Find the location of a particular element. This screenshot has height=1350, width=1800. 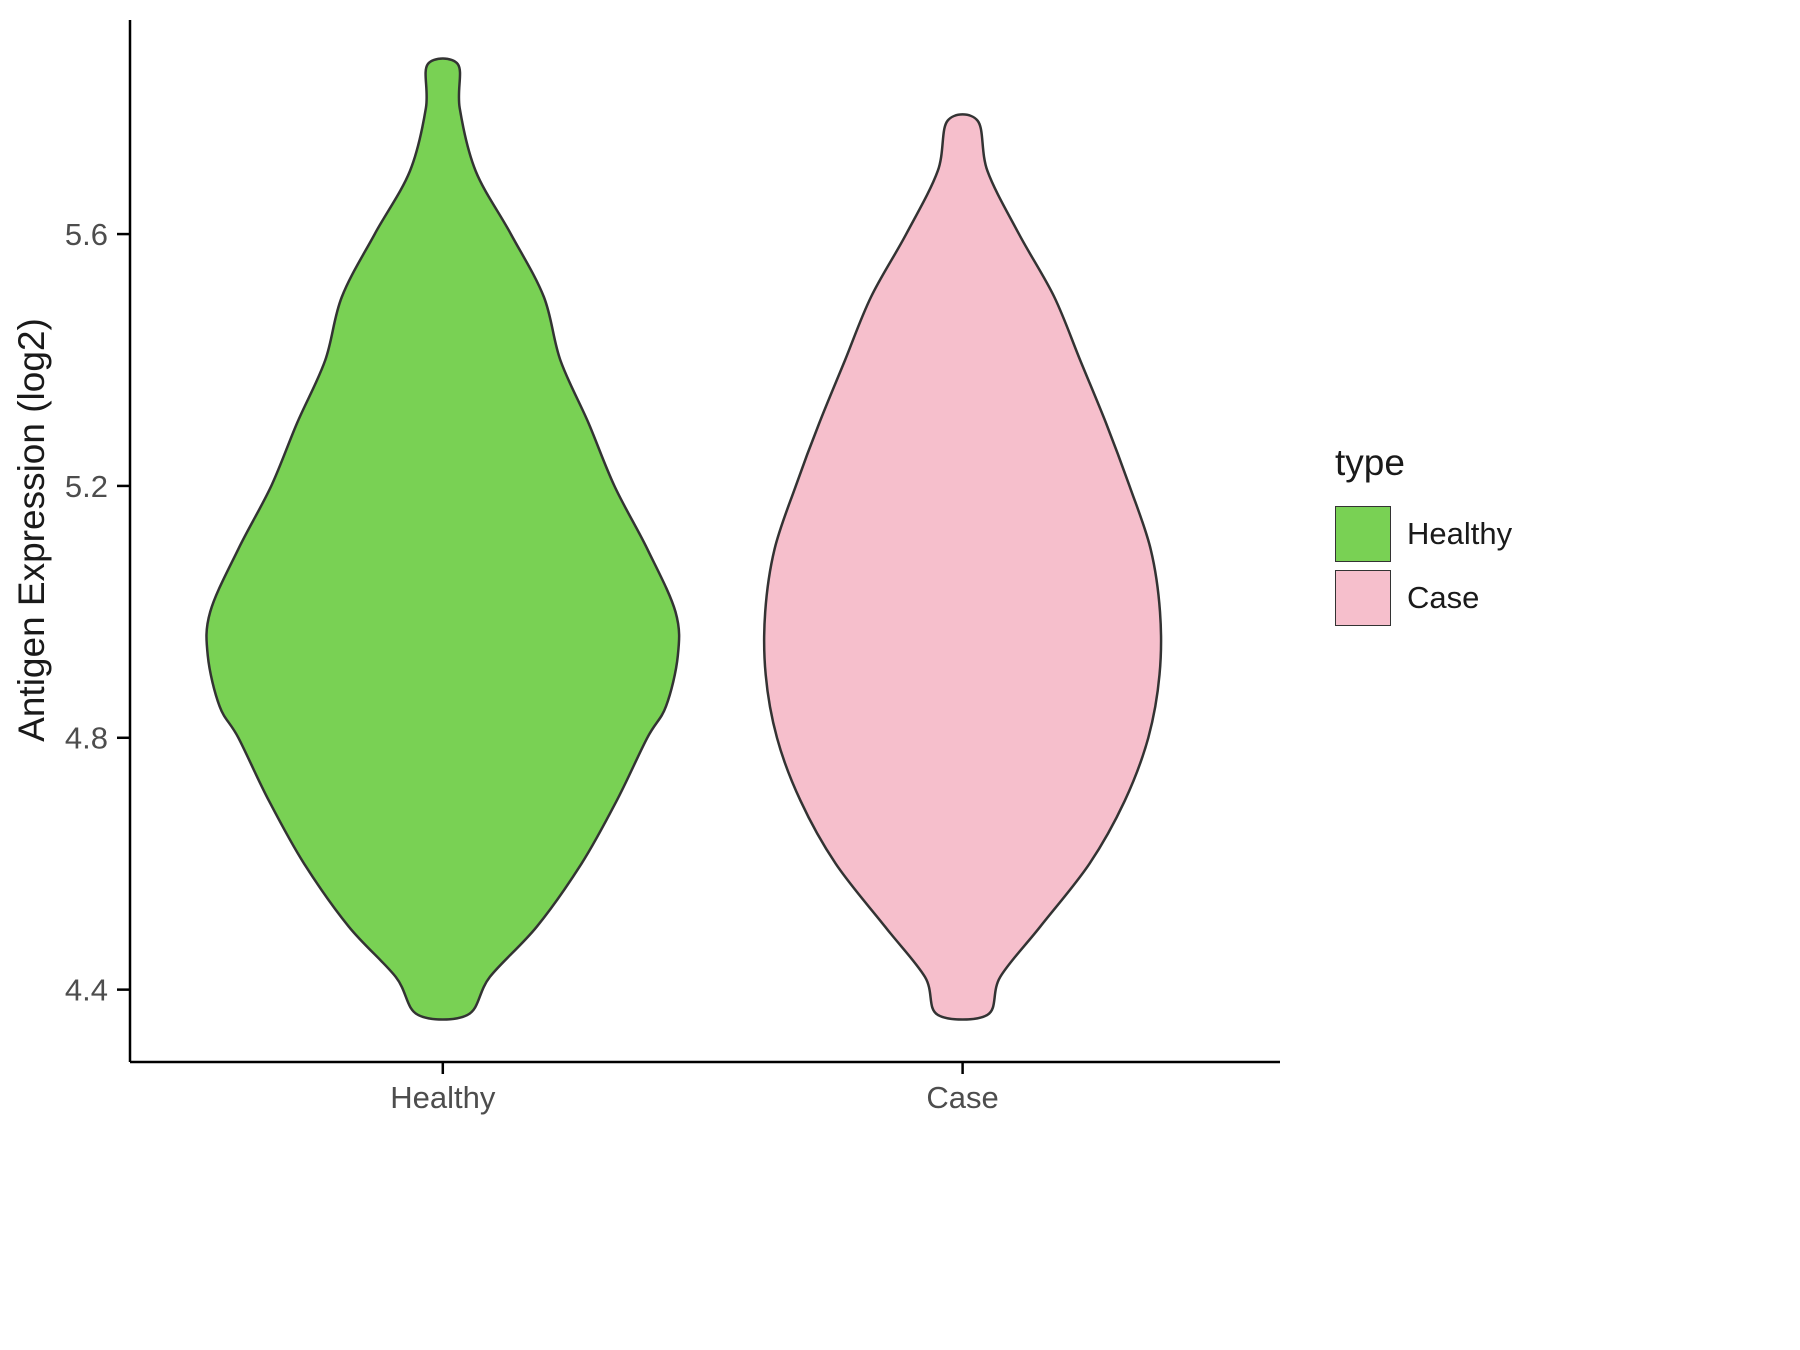

legend-entry-healthy: Healthy is located at coordinates (1423, 534).